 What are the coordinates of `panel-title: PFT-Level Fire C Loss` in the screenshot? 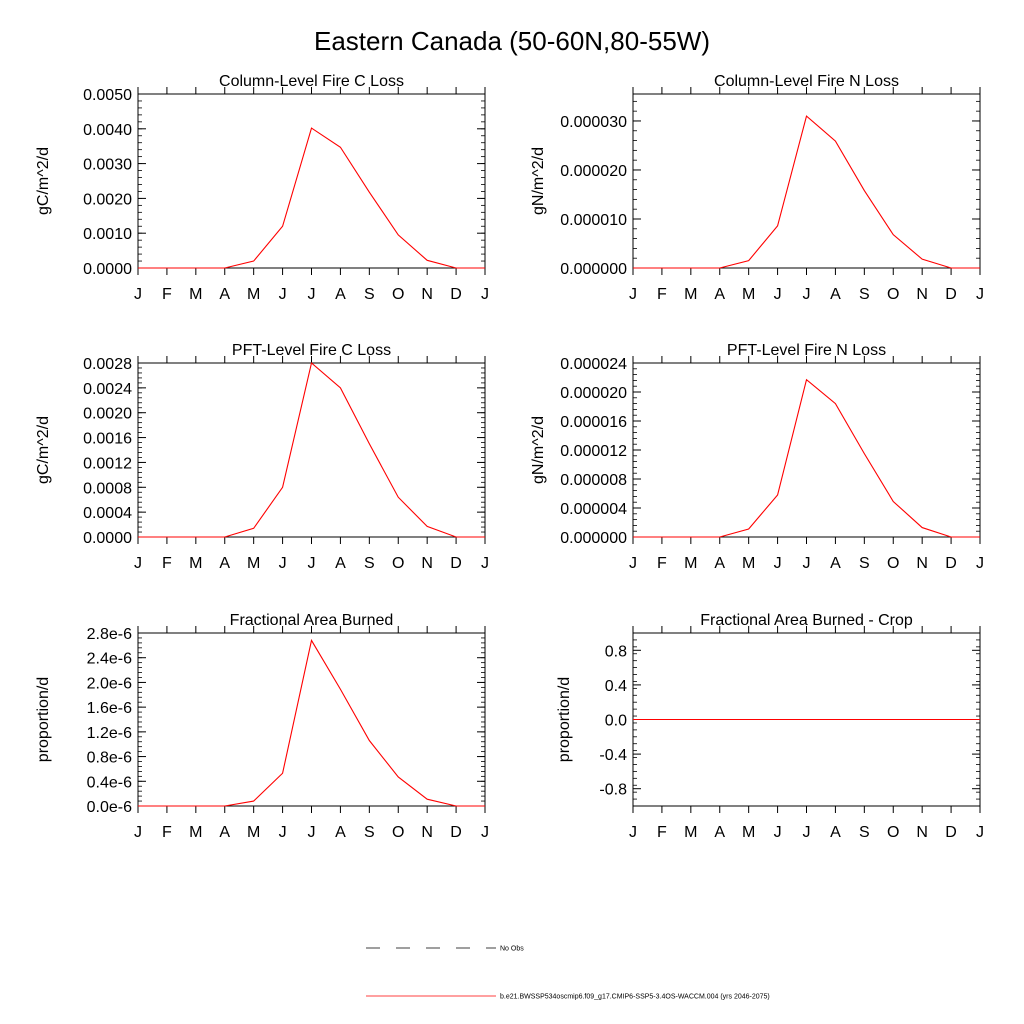 It's located at (311, 350).